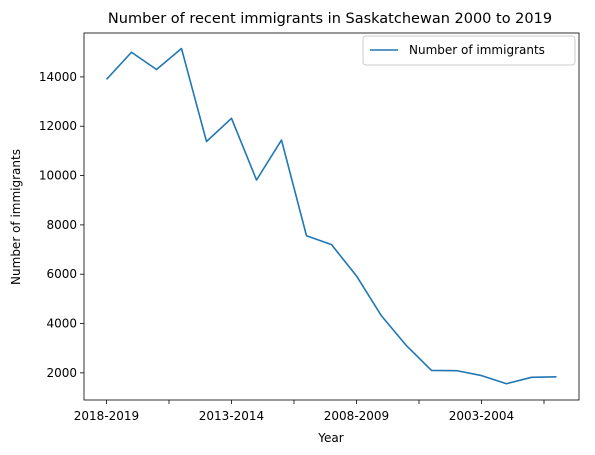 The image size is (595, 455). I want to click on x-axis-label: Year, so click(330, 438).